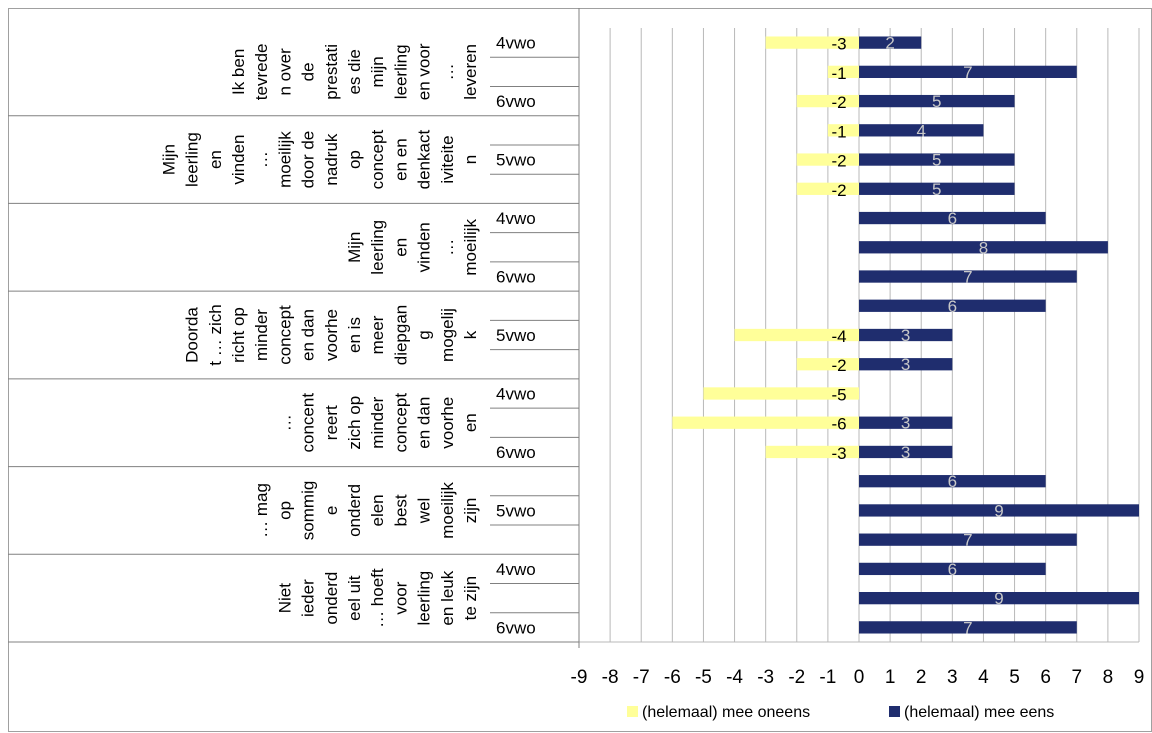 The image size is (1152, 733). I want to click on group-label-line: wel, so click(424, 511).